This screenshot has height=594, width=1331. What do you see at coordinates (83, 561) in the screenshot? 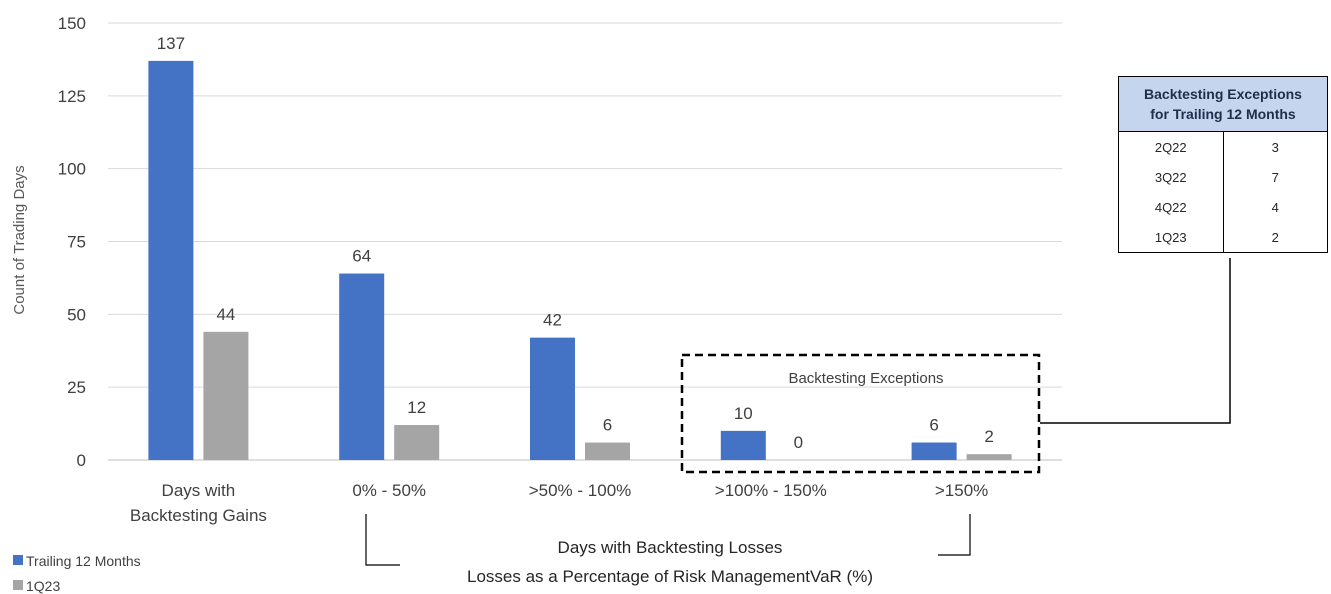
I see `legend-label-trailing: Trailing 12 Months` at bounding box center [83, 561].